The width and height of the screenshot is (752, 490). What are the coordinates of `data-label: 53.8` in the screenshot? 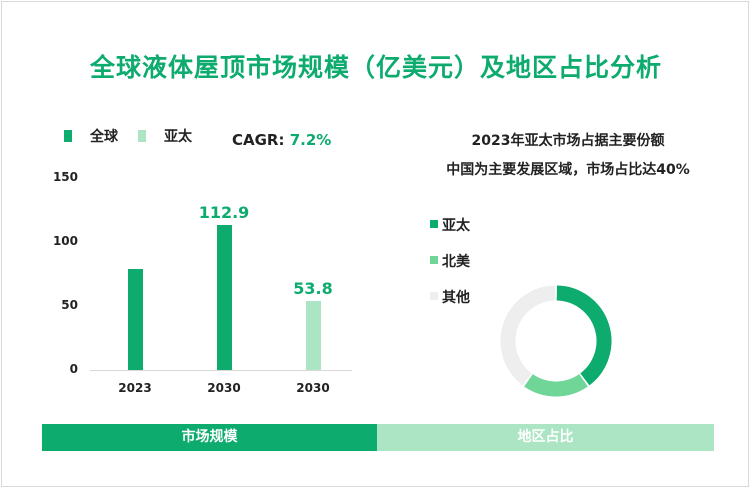 It's located at (313, 289).